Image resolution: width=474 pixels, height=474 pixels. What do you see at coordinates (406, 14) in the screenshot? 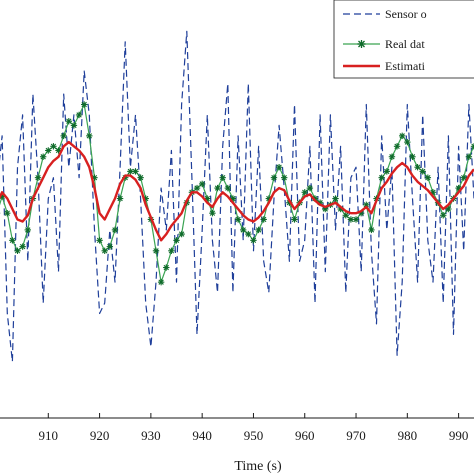
I see `legend-label-sensor: Sensor o` at bounding box center [406, 14].